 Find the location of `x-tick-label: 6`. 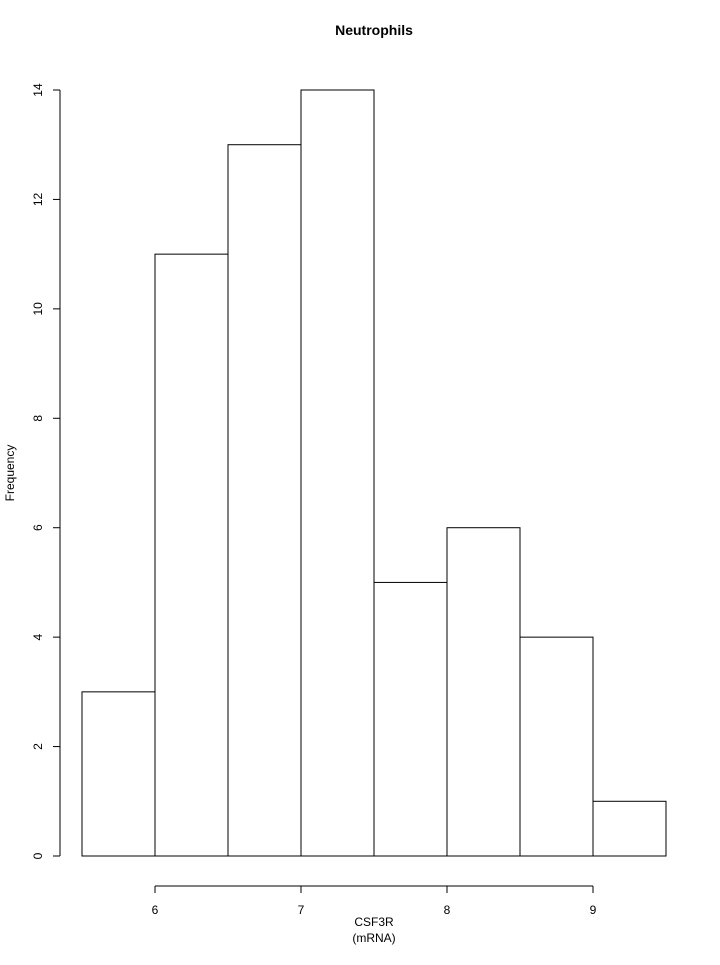

x-tick-label: 6 is located at coordinates (155, 910).